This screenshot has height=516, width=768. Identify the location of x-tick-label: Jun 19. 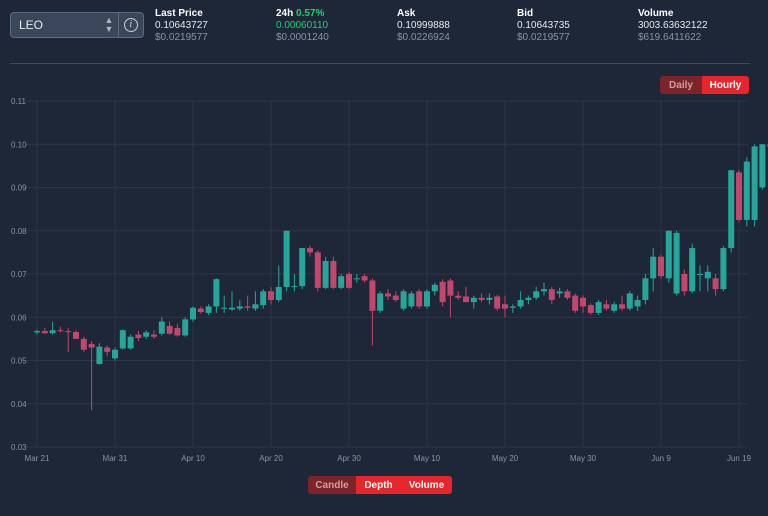
(739, 458).